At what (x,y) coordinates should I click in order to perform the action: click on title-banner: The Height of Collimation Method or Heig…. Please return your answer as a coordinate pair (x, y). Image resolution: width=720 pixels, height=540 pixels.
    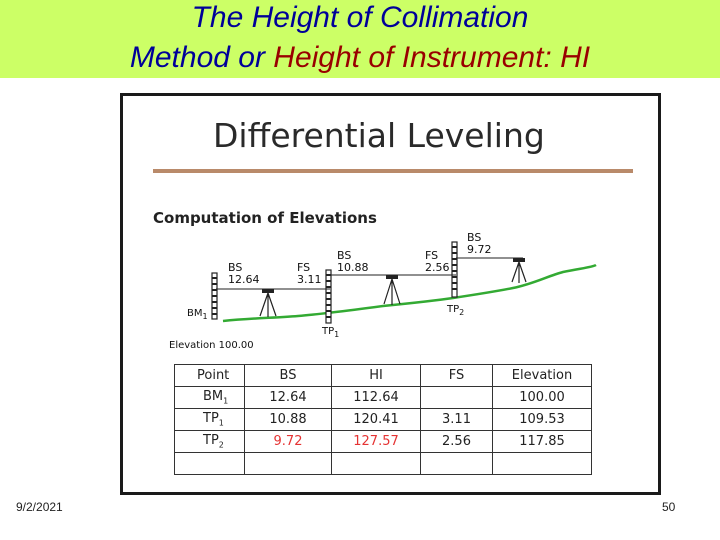
    Looking at the image, I should click on (360, 39).